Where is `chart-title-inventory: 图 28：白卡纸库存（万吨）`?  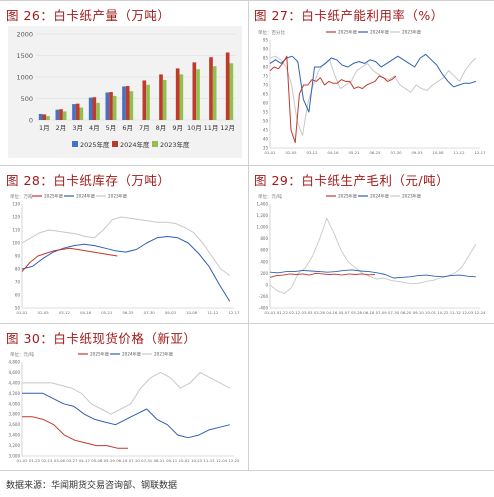
chart-title-inventory: 图 28：白卡纸库存（万吨） is located at coordinates (88, 180).